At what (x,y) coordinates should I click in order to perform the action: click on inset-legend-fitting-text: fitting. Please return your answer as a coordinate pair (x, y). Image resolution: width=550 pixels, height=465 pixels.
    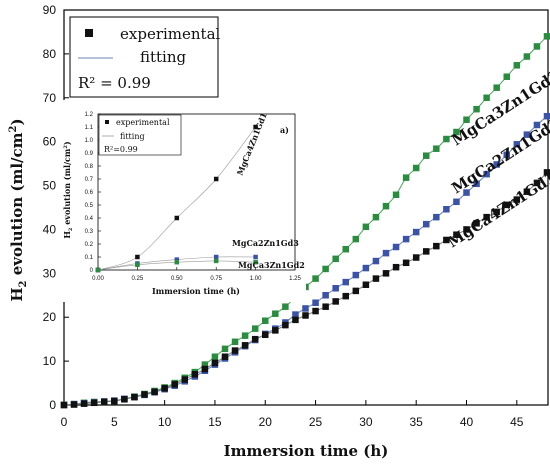
    Looking at the image, I should click on (132, 136).